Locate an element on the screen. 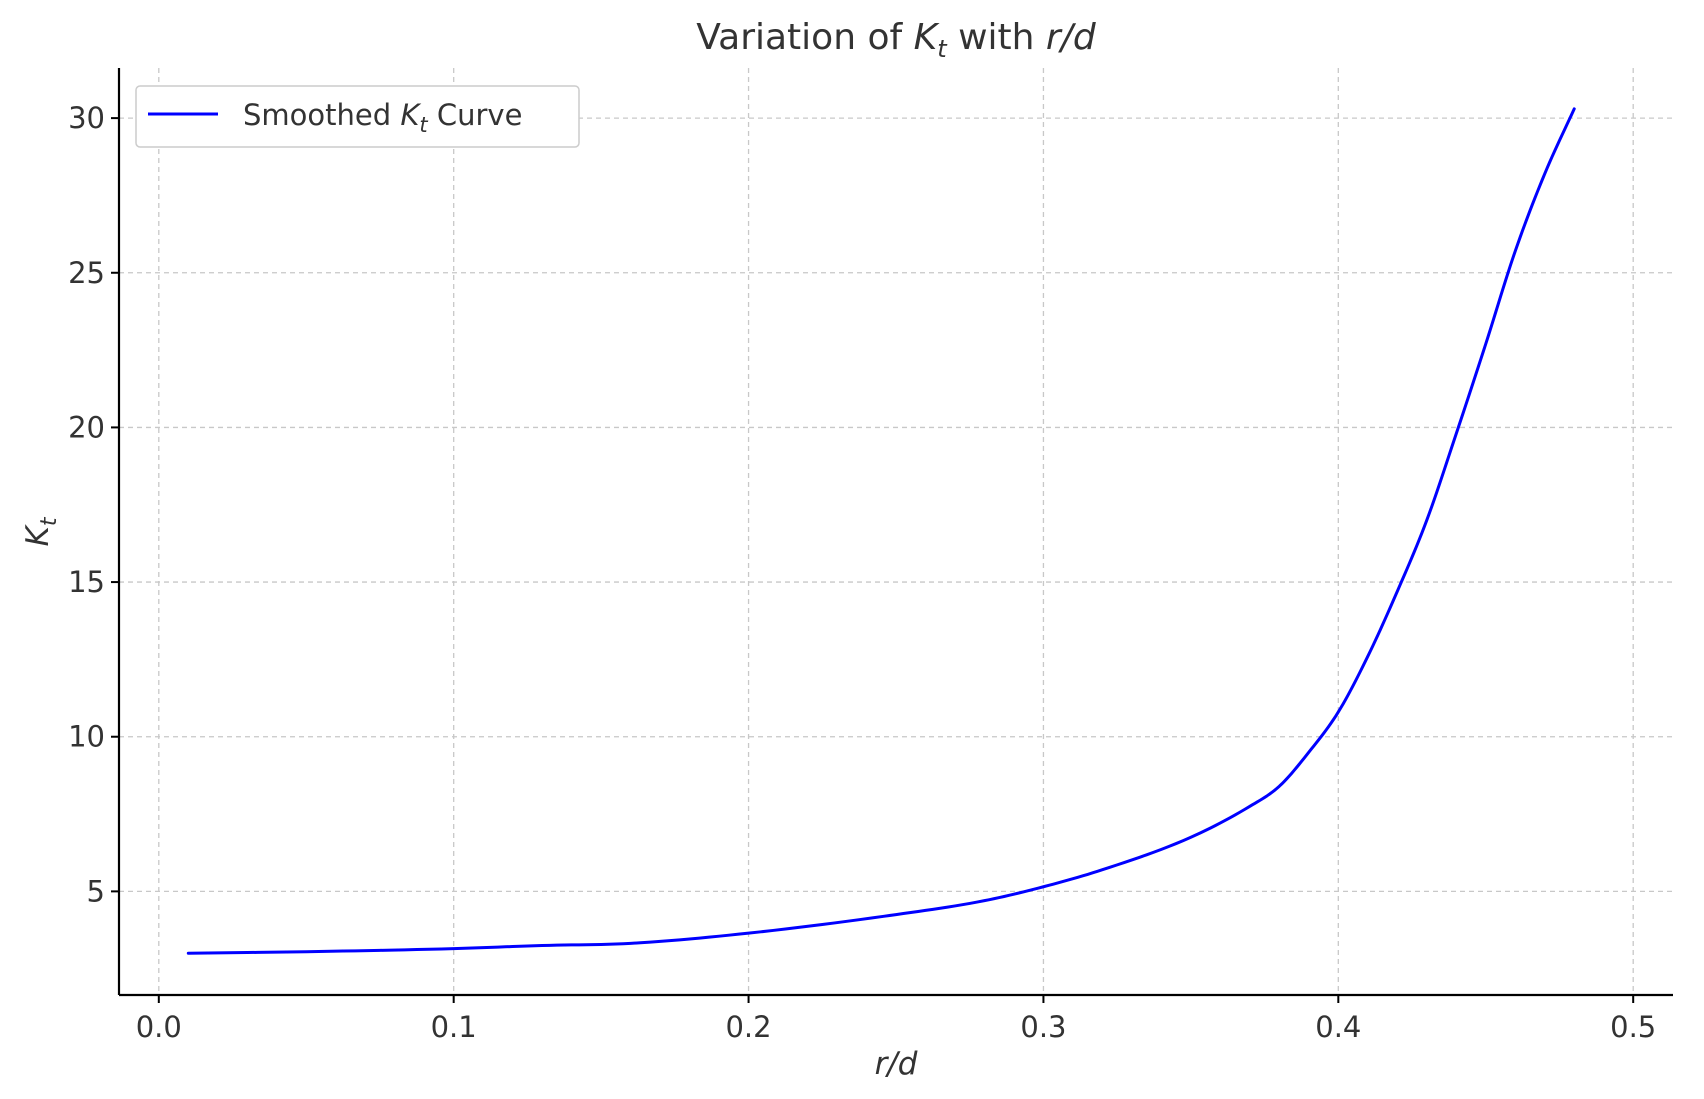 This screenshot has height=1099, width=1704. x-tick-label: 0.2 is located at coordinates (748, 1027).